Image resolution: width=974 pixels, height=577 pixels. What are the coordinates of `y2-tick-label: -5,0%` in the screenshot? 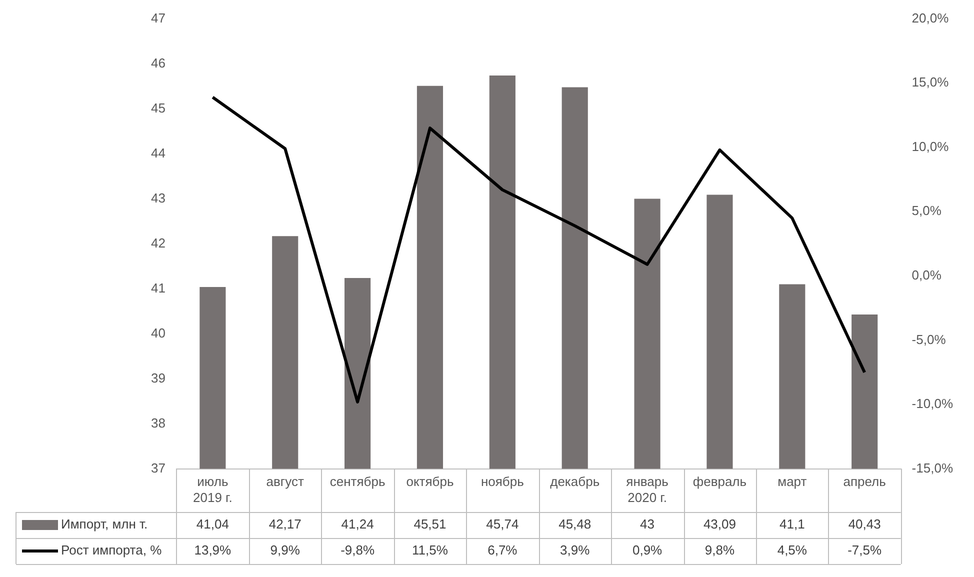 It's located at (929, 339).